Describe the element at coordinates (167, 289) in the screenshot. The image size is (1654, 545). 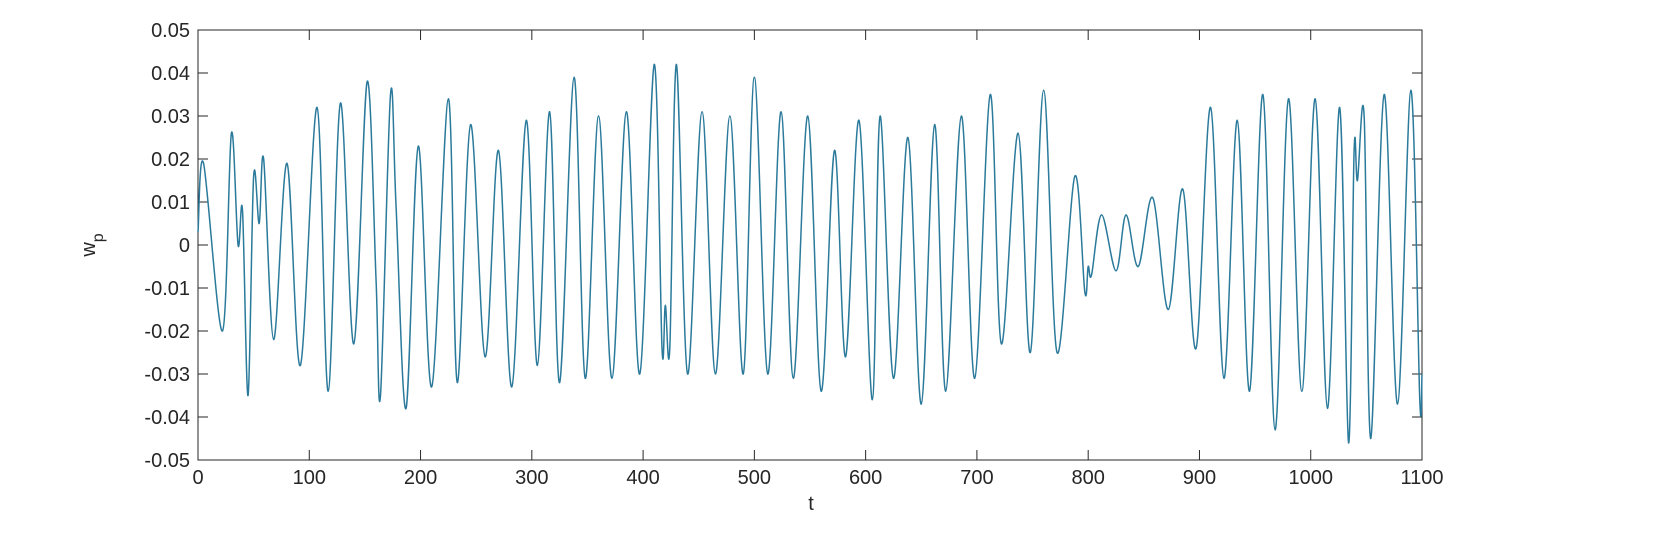
I see `y-tick-label: -0.01` at that location.